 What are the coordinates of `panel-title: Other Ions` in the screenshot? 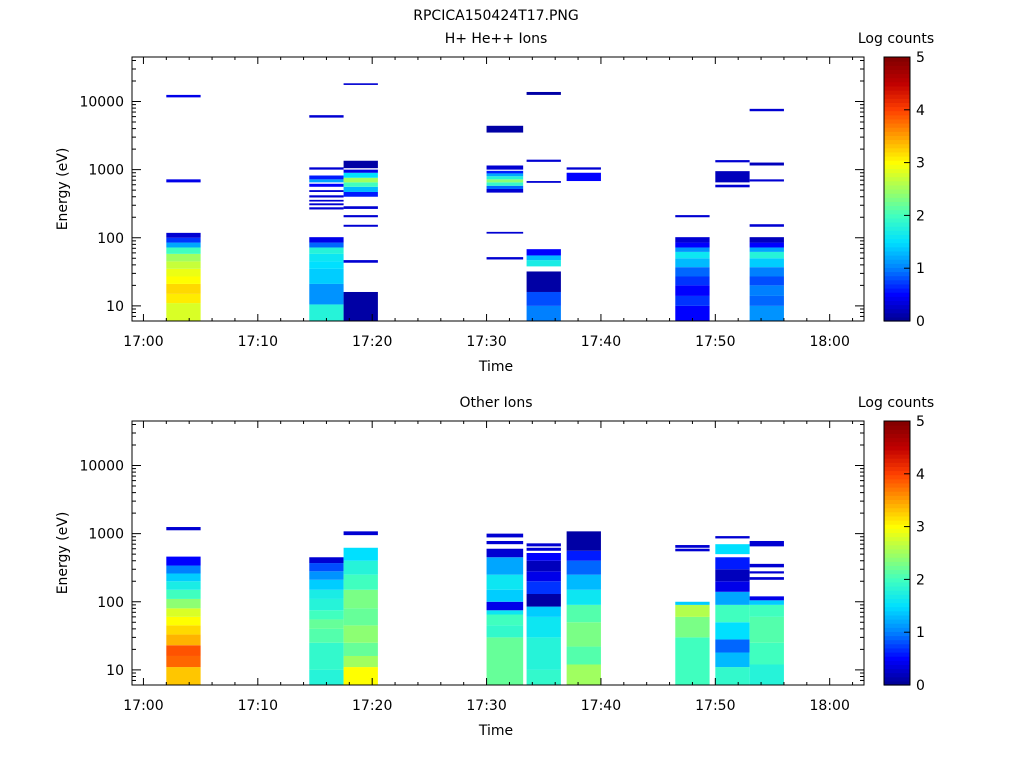 It's located at (495, 403).